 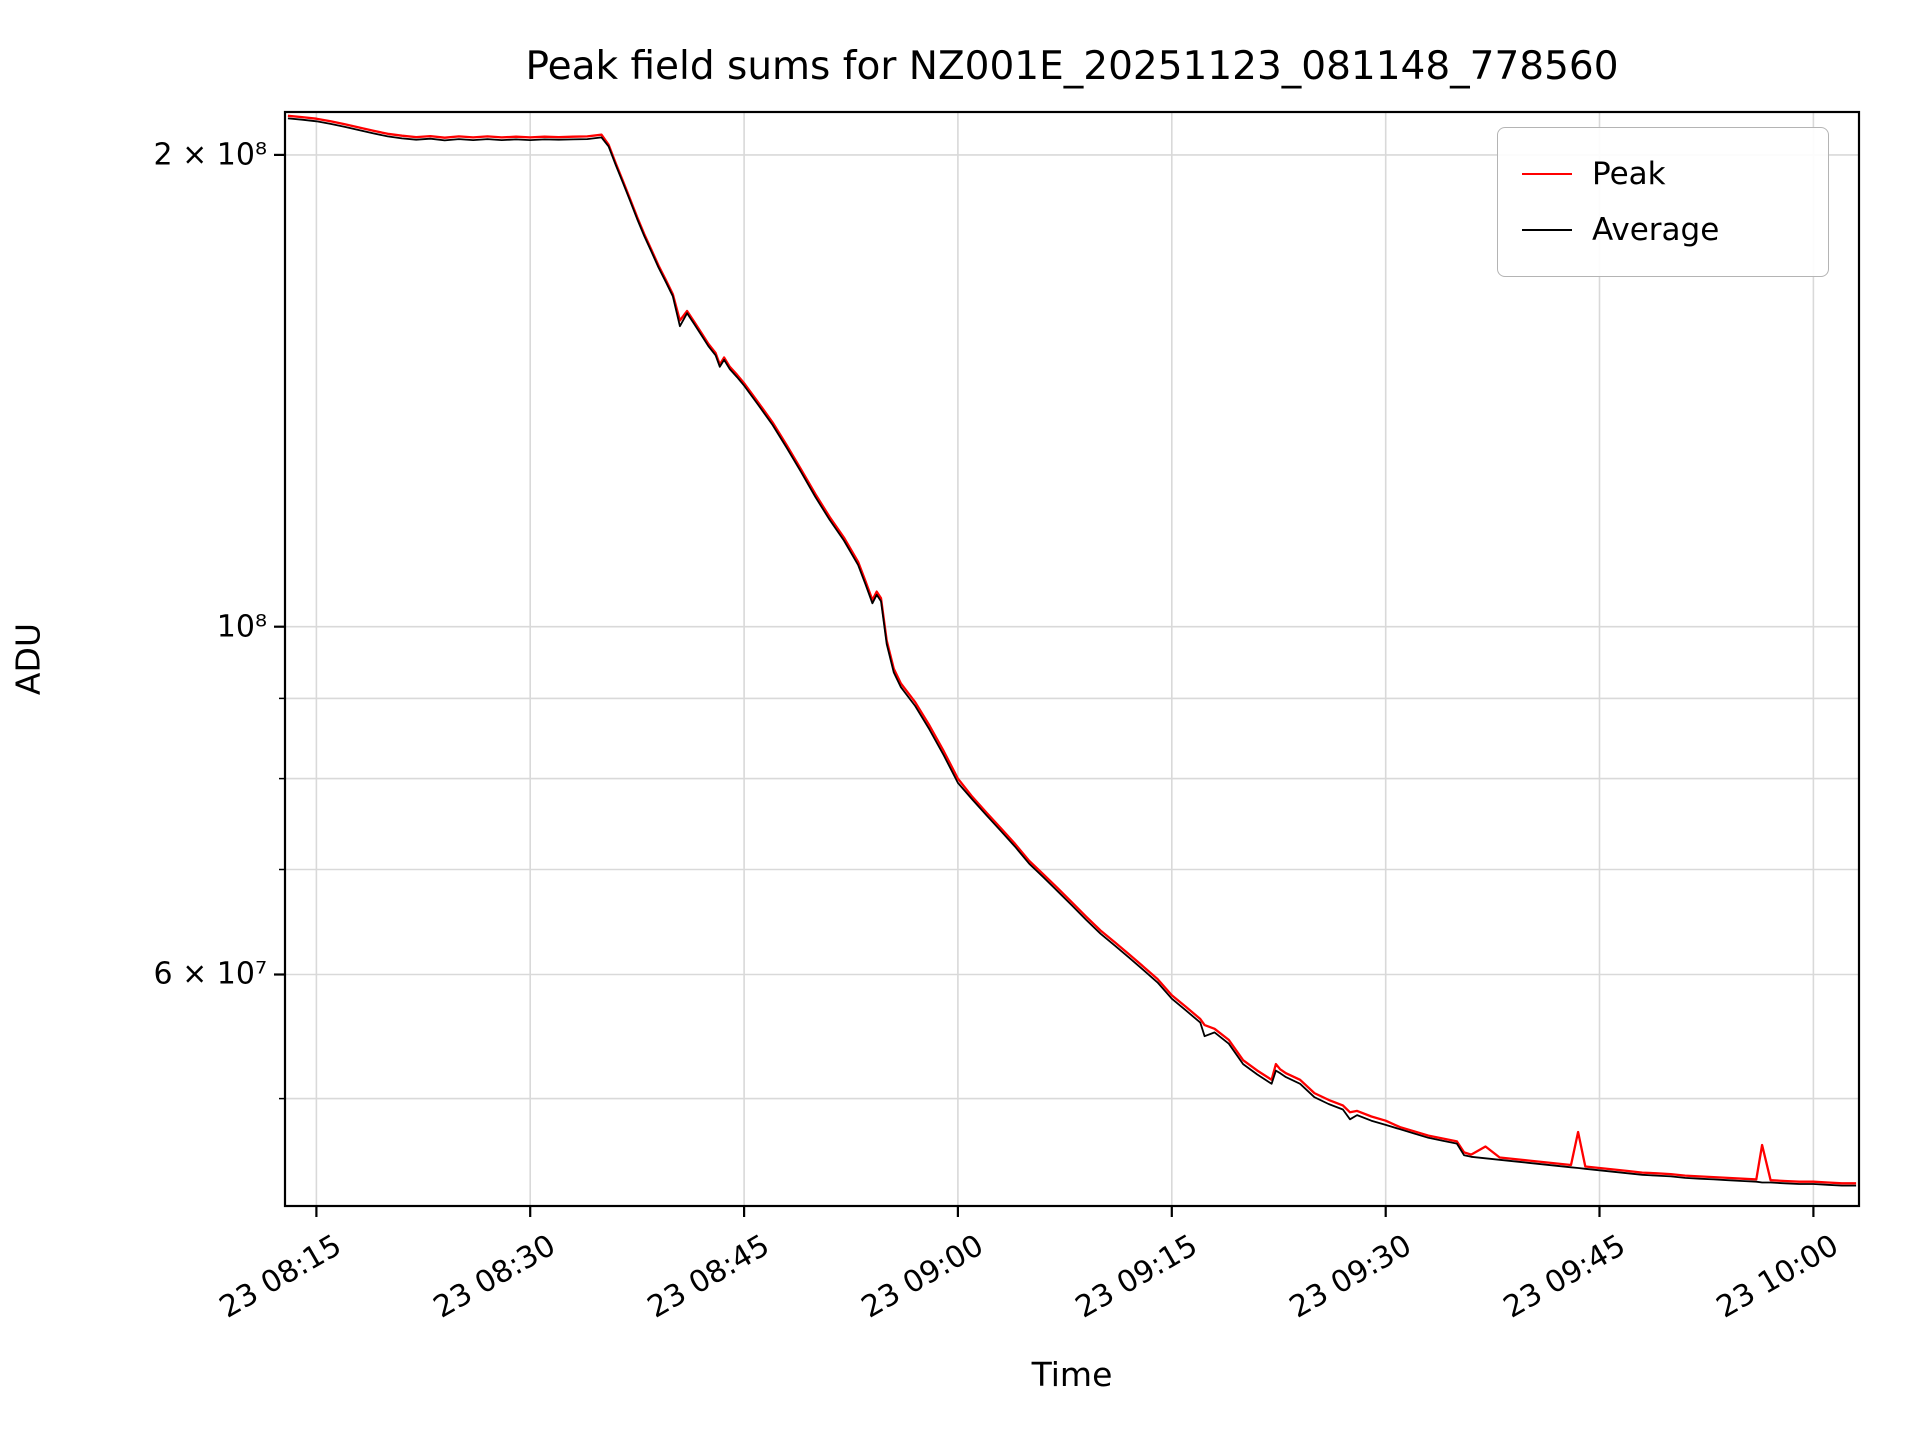 I want to click on legend: Peak Average, so click(x=1663, y=202).